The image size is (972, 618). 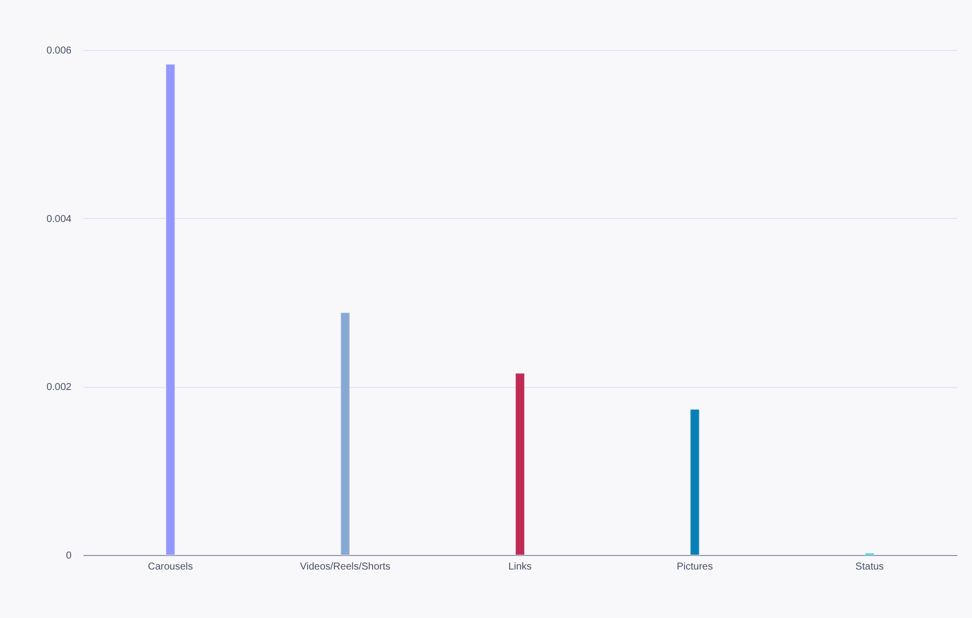 What do you see at coordinates (694, 567) in the screenshot?
I see `x-tick-label: Pictures` at bounding box center [694, 567].